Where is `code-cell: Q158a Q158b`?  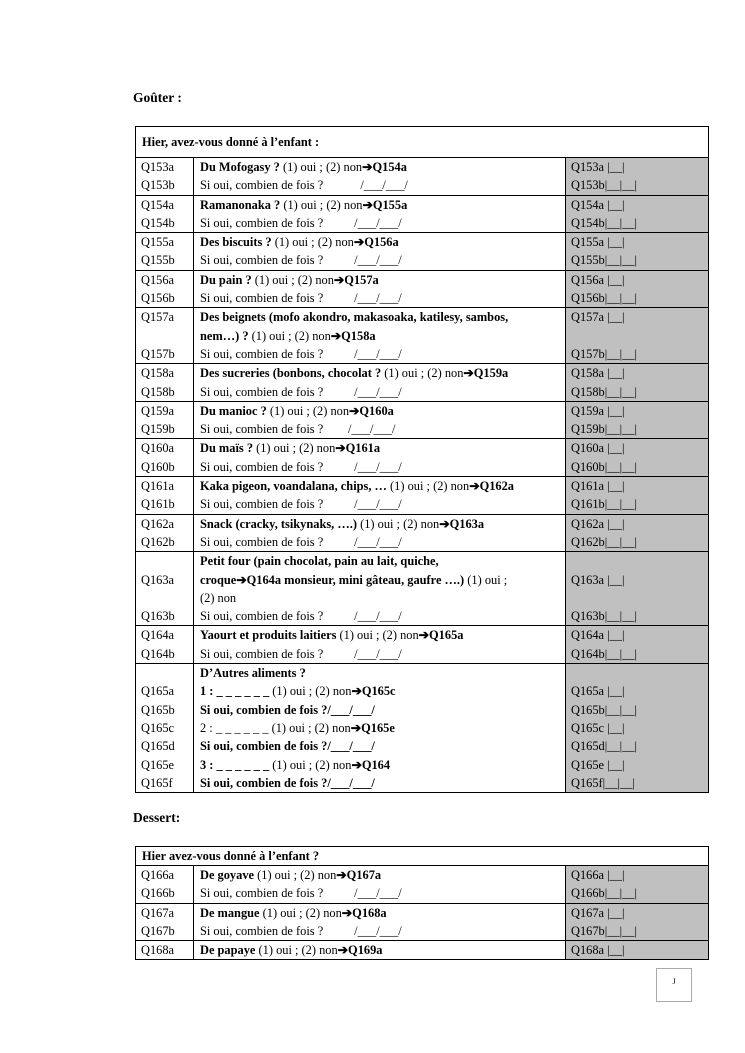
code-cell: Q158a Q158b is located at coordinates (165, 382).